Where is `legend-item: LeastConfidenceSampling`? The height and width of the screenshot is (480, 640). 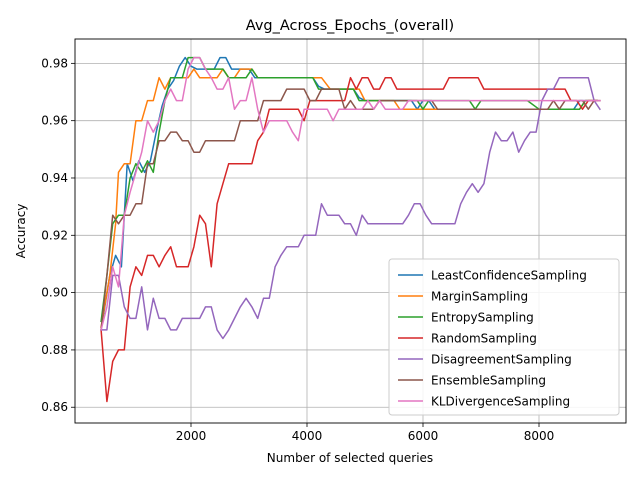 legend-item: LeastConfidenceSampling is located at coordinates (492, 276).